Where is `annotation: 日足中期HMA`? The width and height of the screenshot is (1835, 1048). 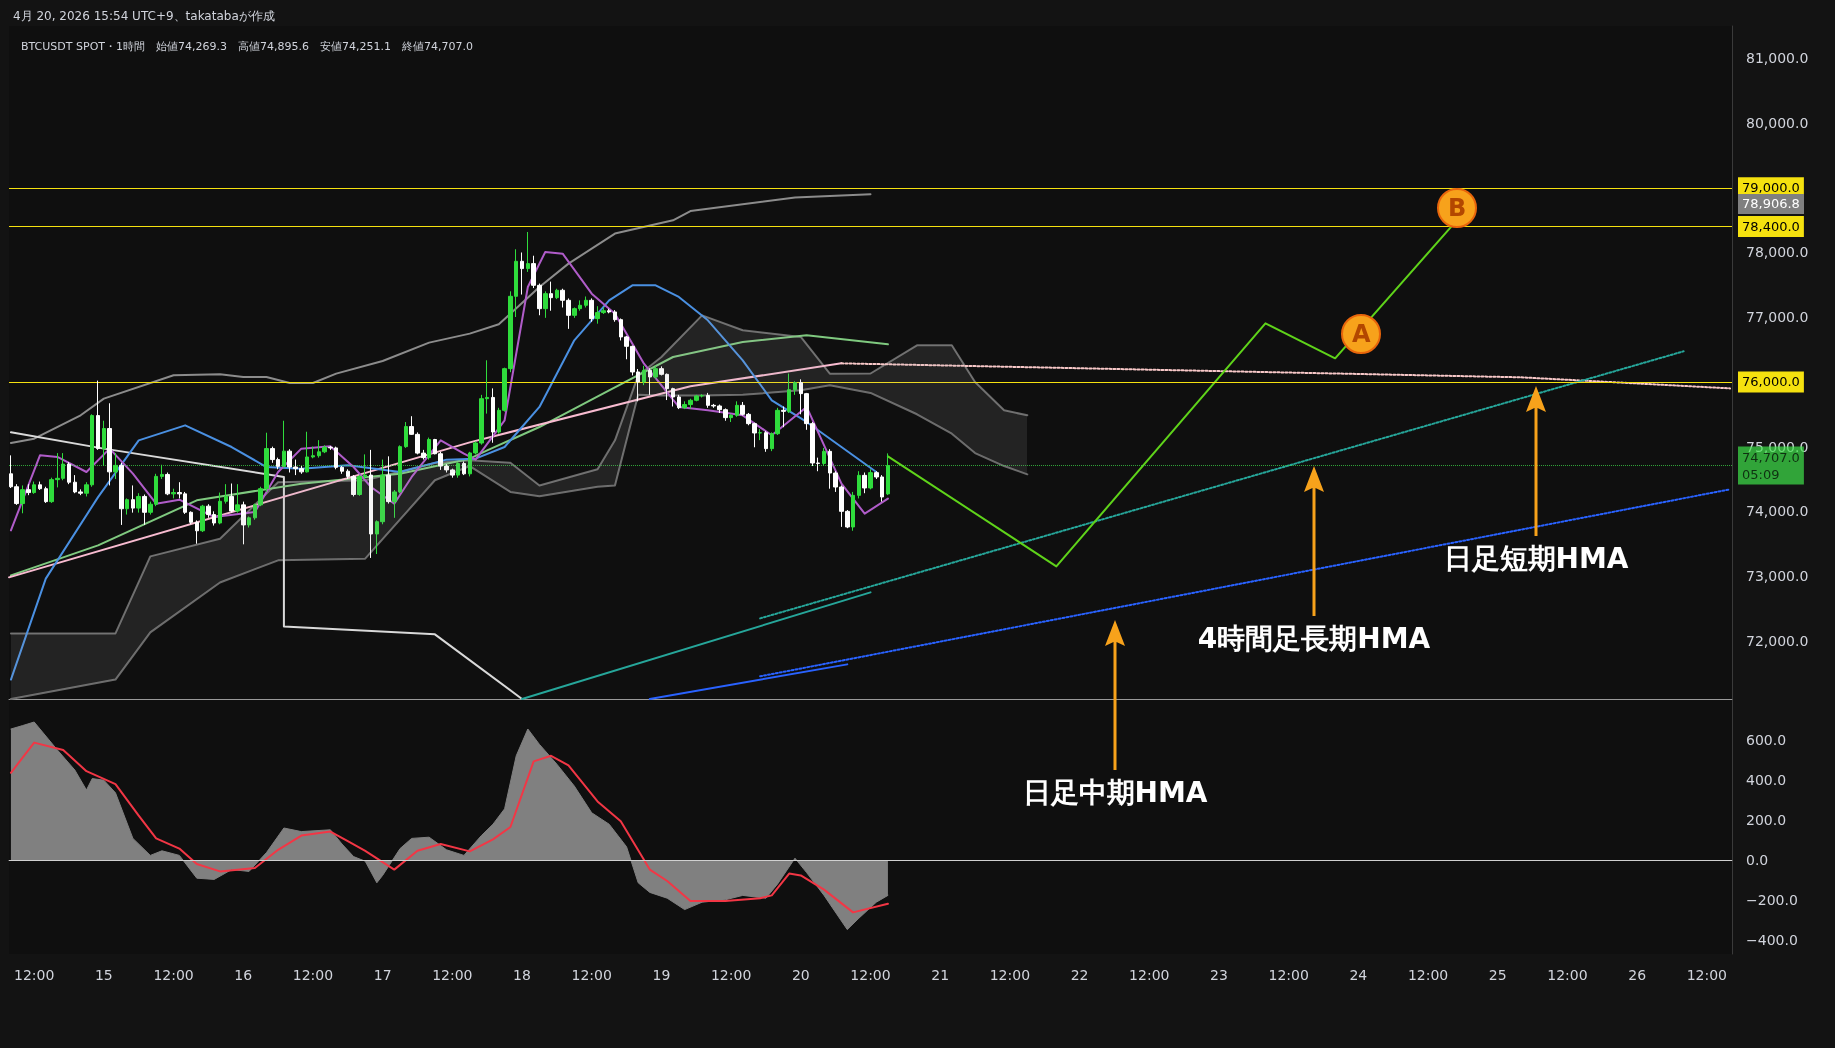 annotation: 日足中期HMA is located at coordinates (1115, 793).